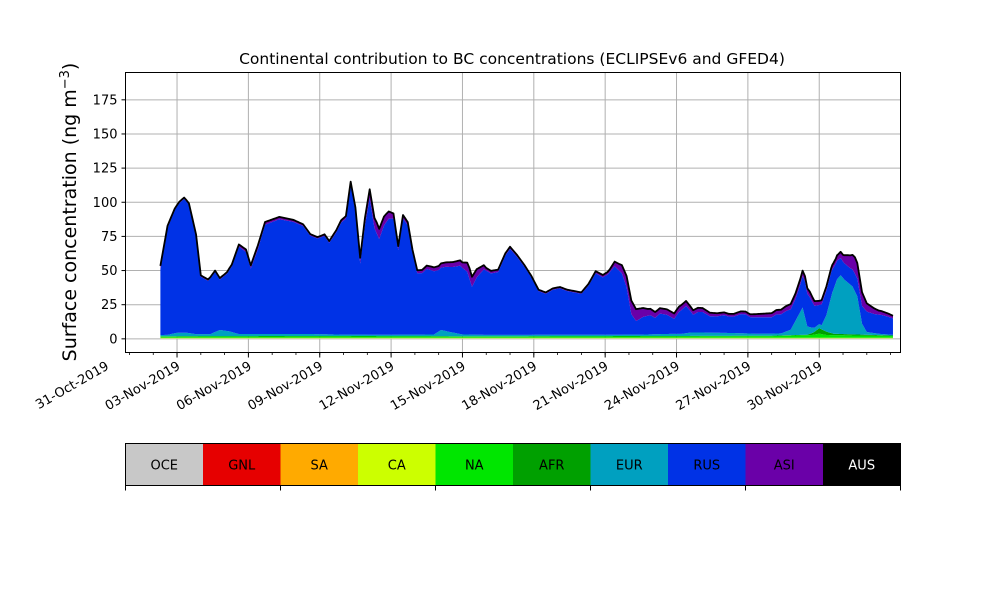  I want to click on x-tick-label: 06-Nov-2019, so click(214, 386).